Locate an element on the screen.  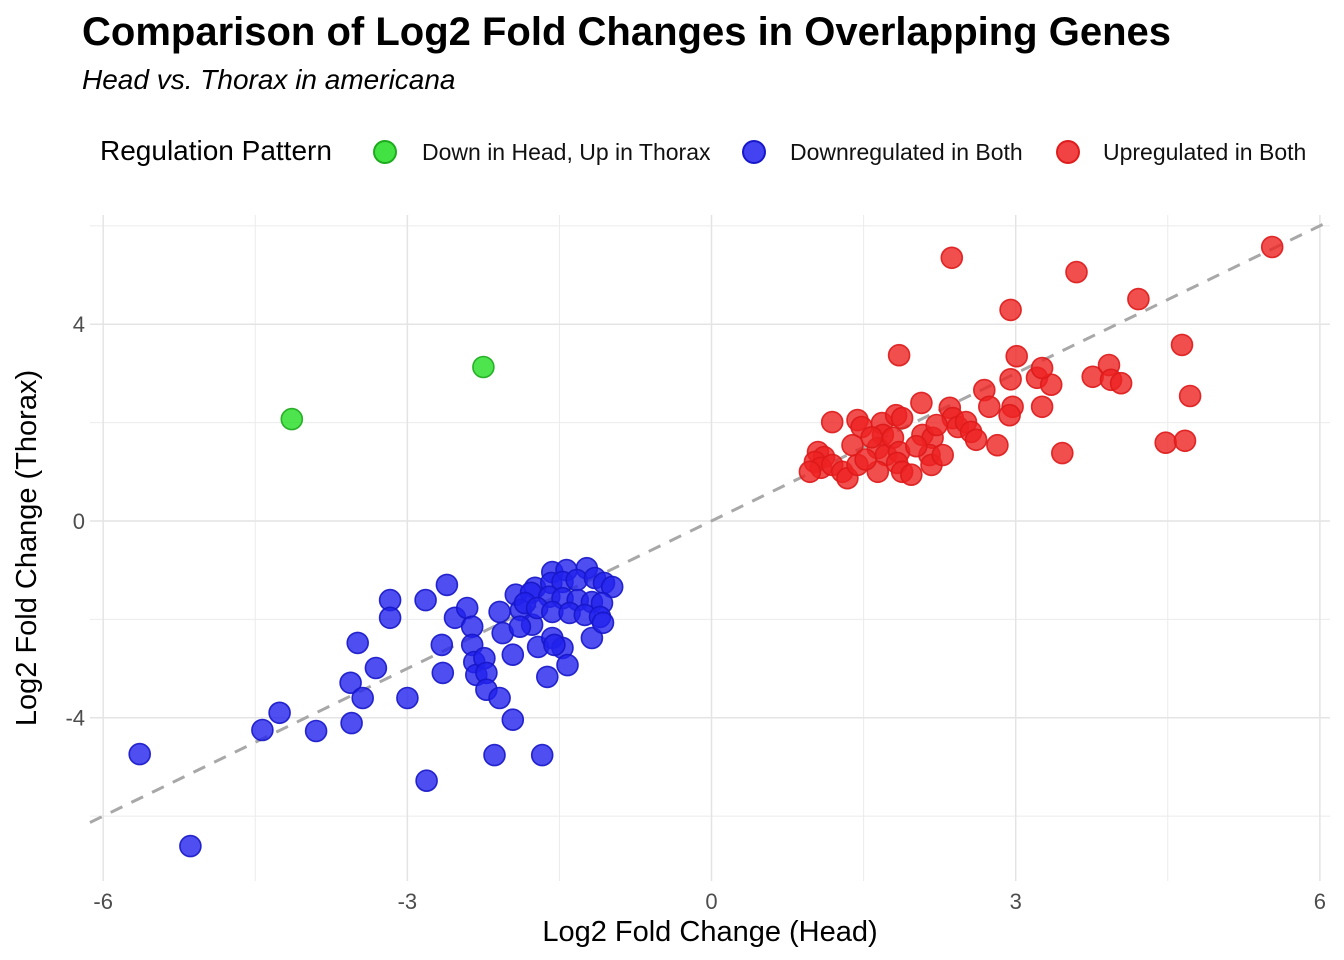
legend-dot-green-icon is located at coordinates (385, 152).